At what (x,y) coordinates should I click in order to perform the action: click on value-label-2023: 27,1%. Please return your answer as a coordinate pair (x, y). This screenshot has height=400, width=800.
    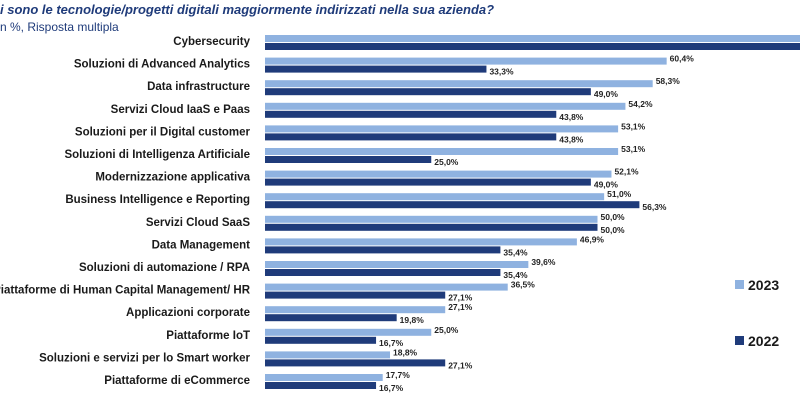
    Looking at the image, I should click on (460, 307).